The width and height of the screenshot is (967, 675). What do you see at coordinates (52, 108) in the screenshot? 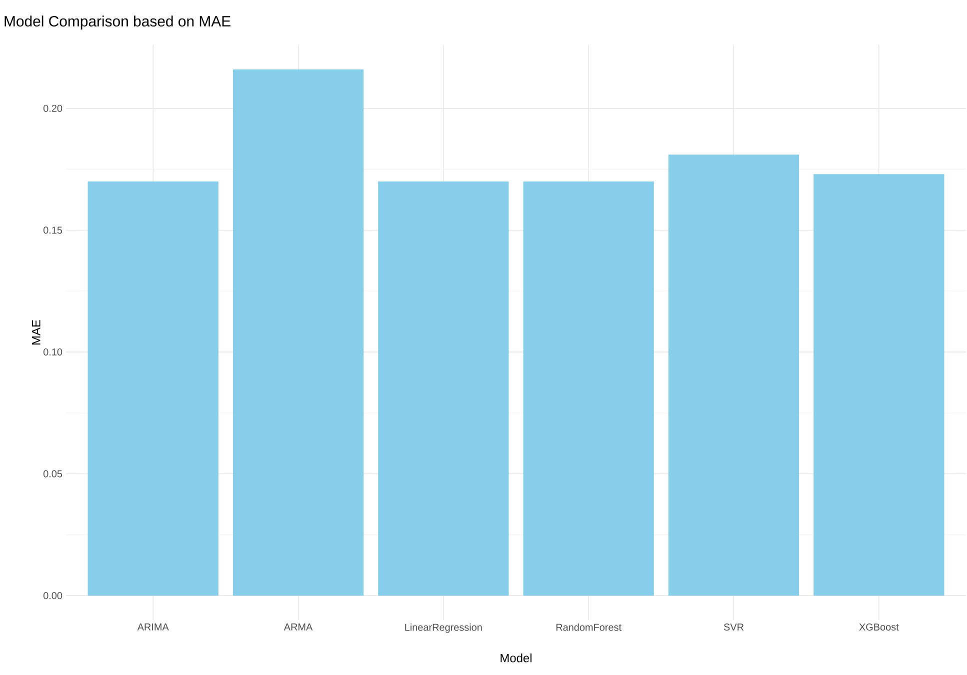
I see `y-tick-label: 0.20` at bounding box center [52, 108].